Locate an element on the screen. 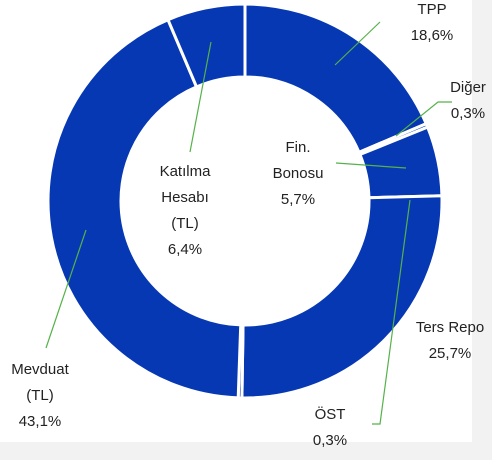 This screenshot has height=460, width=492. category-label-line: Fin. is located at coordinates (297, 147).